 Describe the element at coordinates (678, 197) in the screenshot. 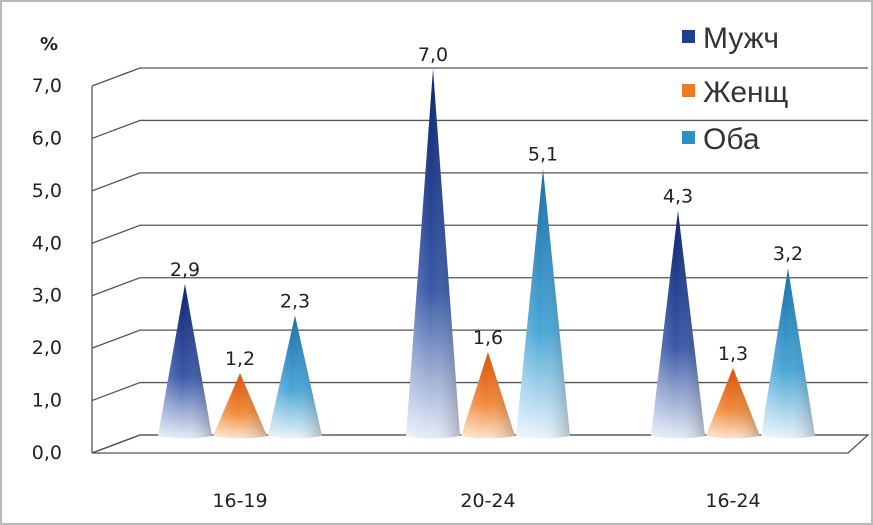

I see `data-label-men: 4,3` at that location.